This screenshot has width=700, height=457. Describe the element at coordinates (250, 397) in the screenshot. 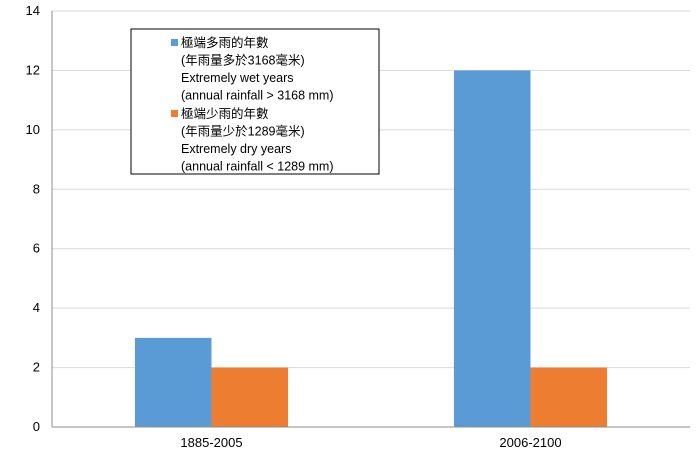

I see `bar-series-2-1885-2005` at that location.